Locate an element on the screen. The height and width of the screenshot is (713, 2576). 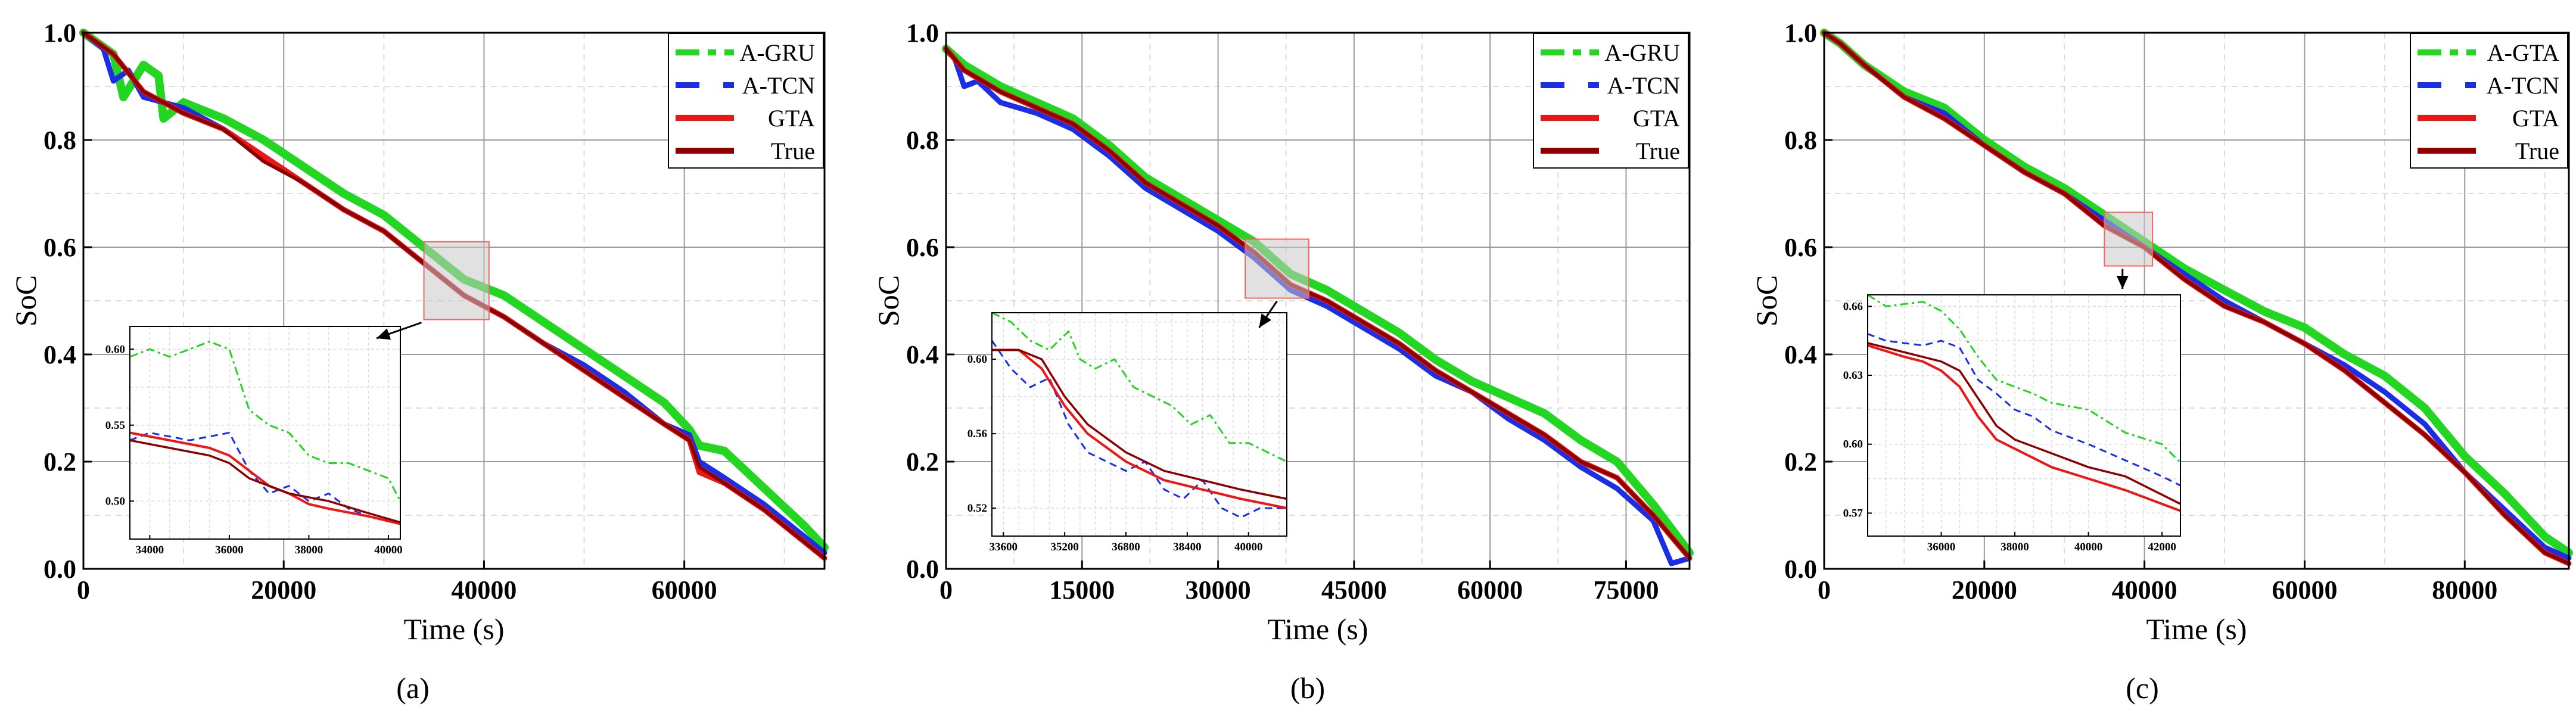
x-tick-label: 80000 is located at coordinates (2464, 590).